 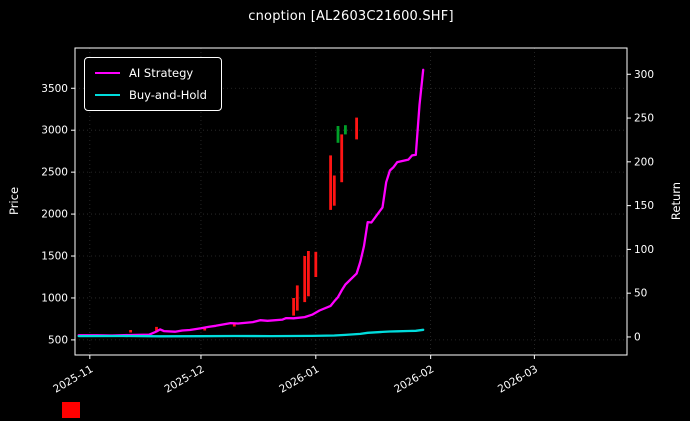 I want to click on chart-title: cnoption [AL2603C21600.SHF], so click(x=351, y=16).